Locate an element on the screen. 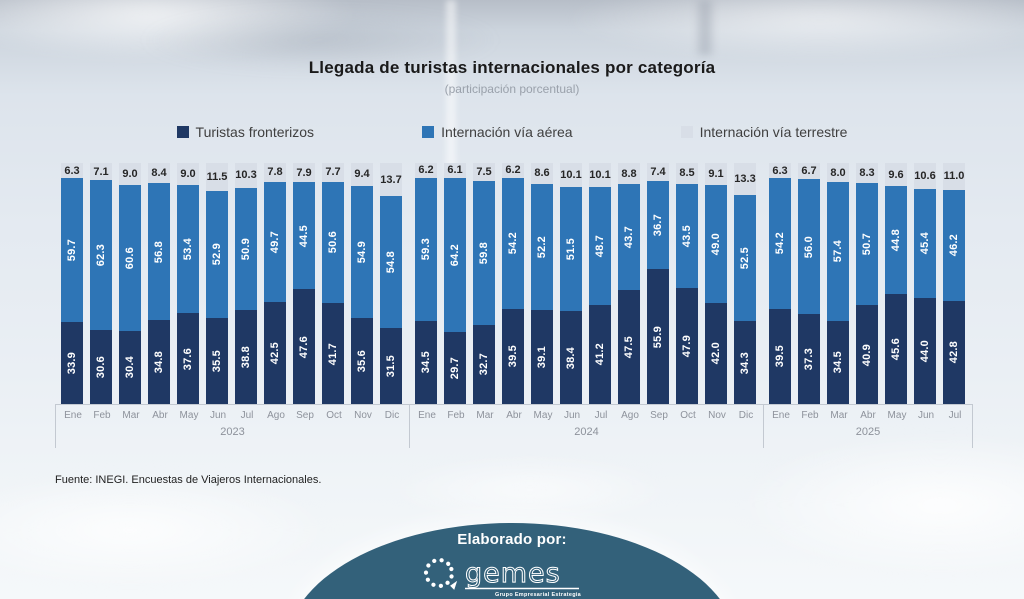 The image size is (1024, 599). bar-segment-terrestre: 9.0 is located at coordinates (188, 174).